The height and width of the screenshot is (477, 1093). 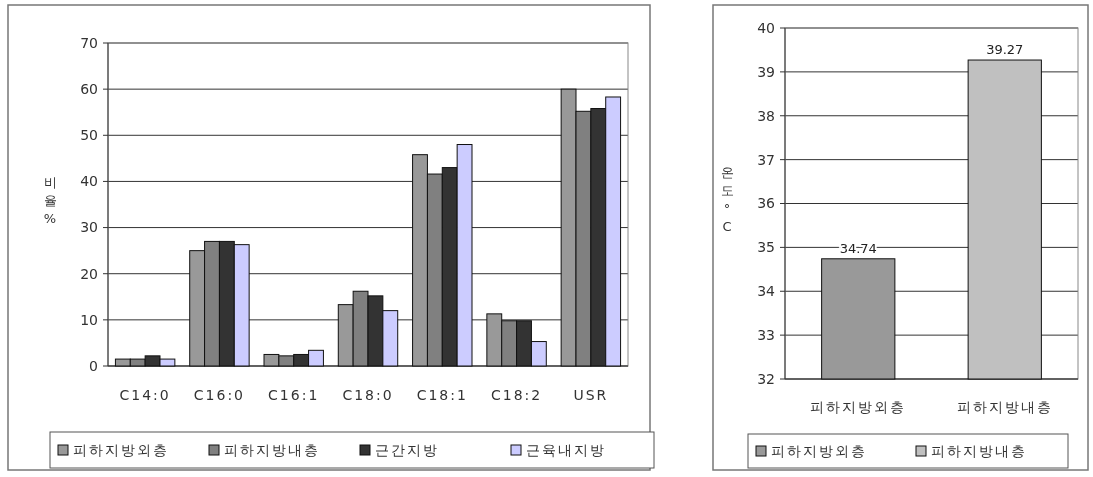 What do you see at coordinates (294, 395) in the screenshot?
I see `x-tick-label: C16:1` at bounding box center [294, 395].